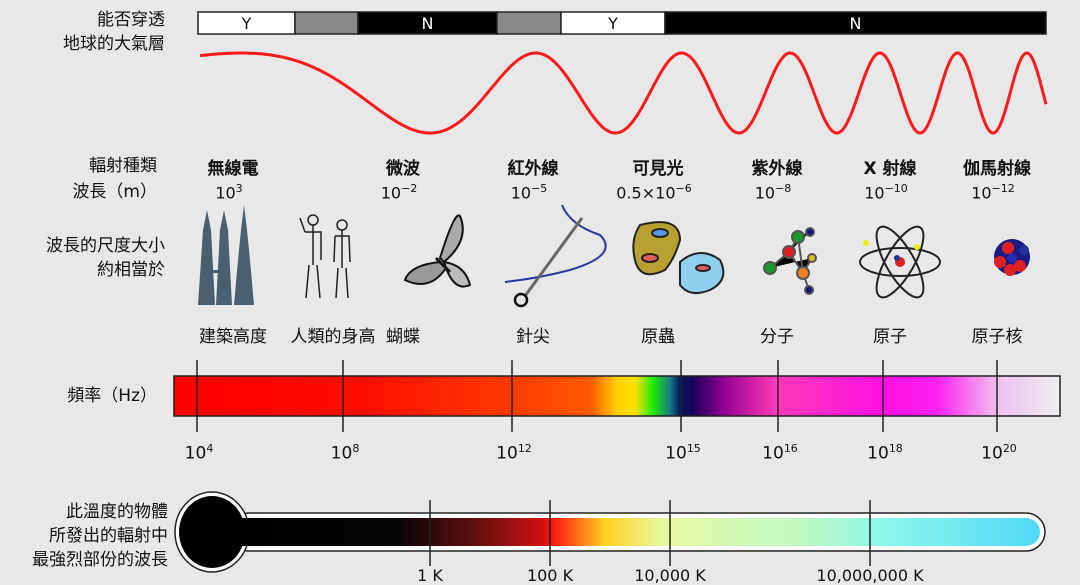  Describe the element at coordinates (678, 258) in the screenshot. I see `protozoa-icon` at that location.